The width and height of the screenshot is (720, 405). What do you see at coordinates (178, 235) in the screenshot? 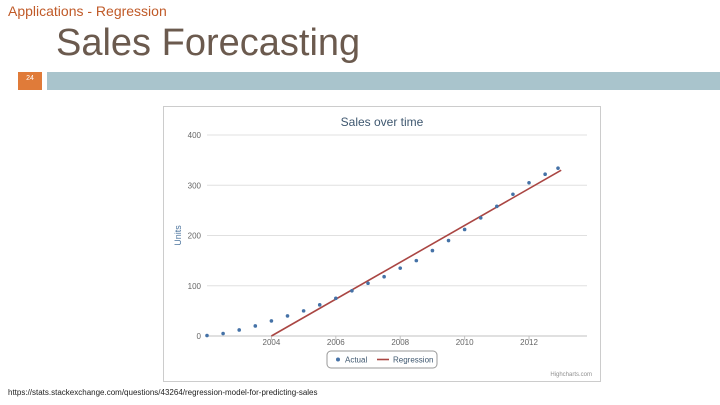
I see `y-axis-label: Units` at bounding box center [178, 235].